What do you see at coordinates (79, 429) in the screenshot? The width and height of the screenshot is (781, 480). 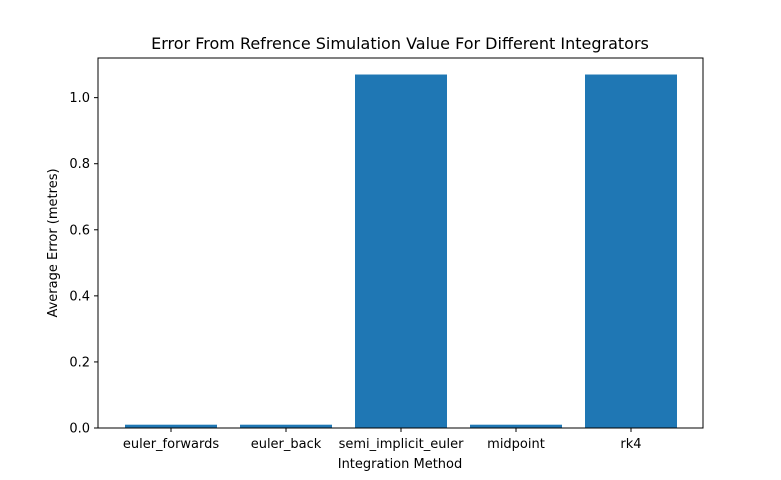 I see `y-tick-label: 0.0` at bounding box center [79, 429].